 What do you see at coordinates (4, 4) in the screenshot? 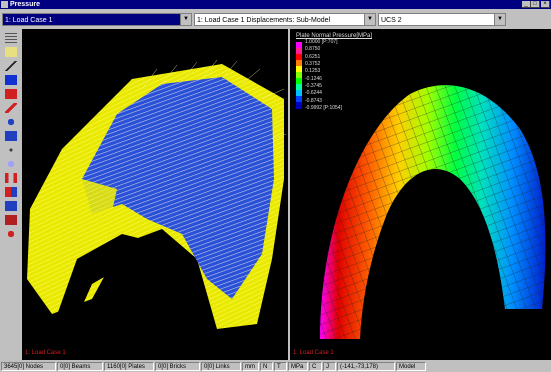
I see `app-icon` at bounding box center [4, 4].